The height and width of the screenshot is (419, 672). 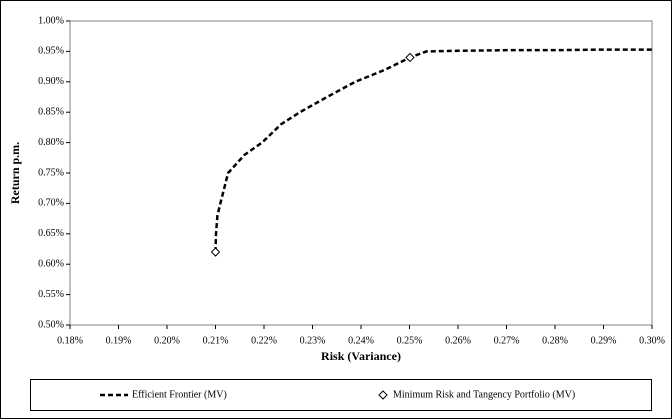 What do you see at coordinates (51, 294) in the screenshot?
I see `y-tick-label: 0.55%` at bounding box center [51, 294].